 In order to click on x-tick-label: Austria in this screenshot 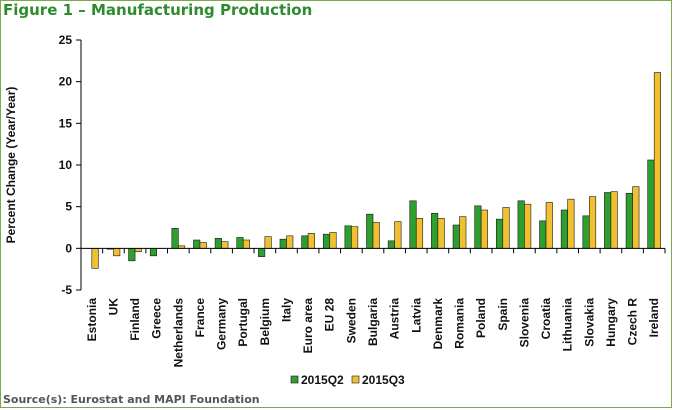, I will do `click(395, 319)`.